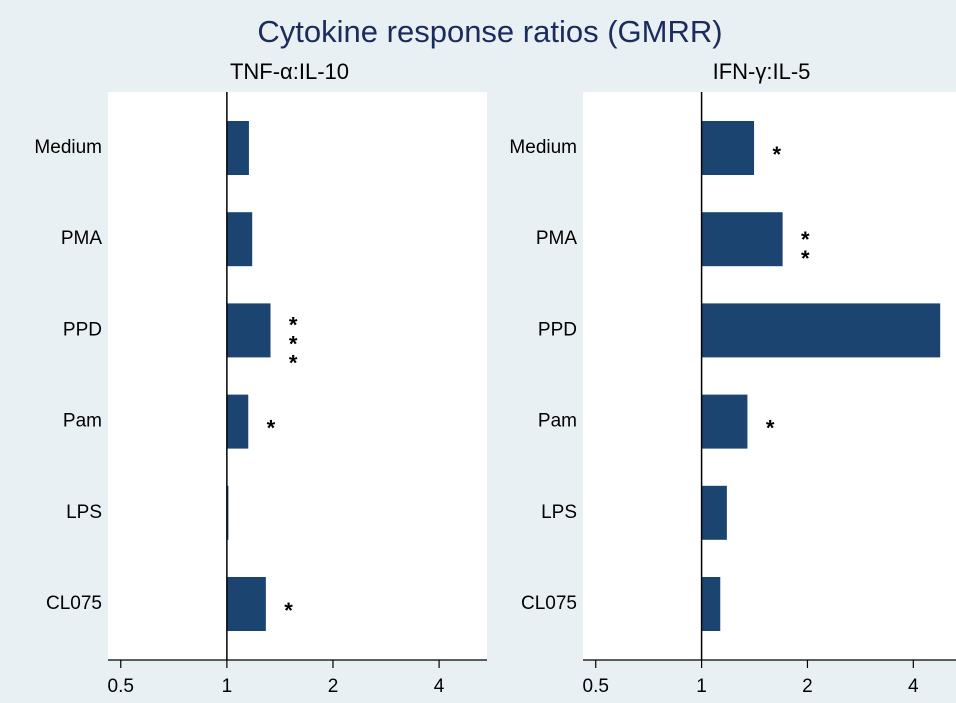  What do you see at coordinates (762, 71) in the screenshot?
I see `panel-title: IFN-γ:IL-5` at bounding box center [762, 71].